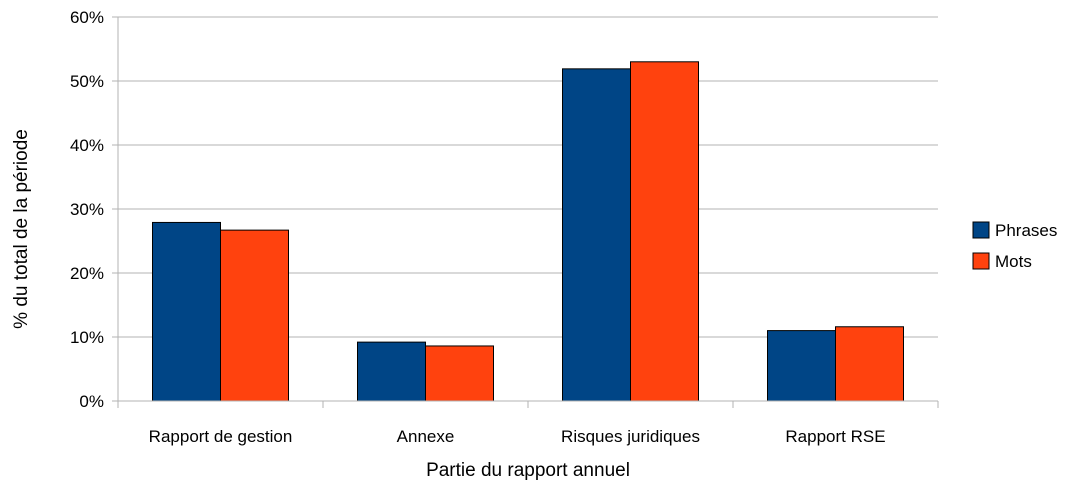 This screenshot has height=485, width=1076. Describe the element at coordinates (87, 273) in the screenshot. I see `y-tick-label: 20%` at that location.